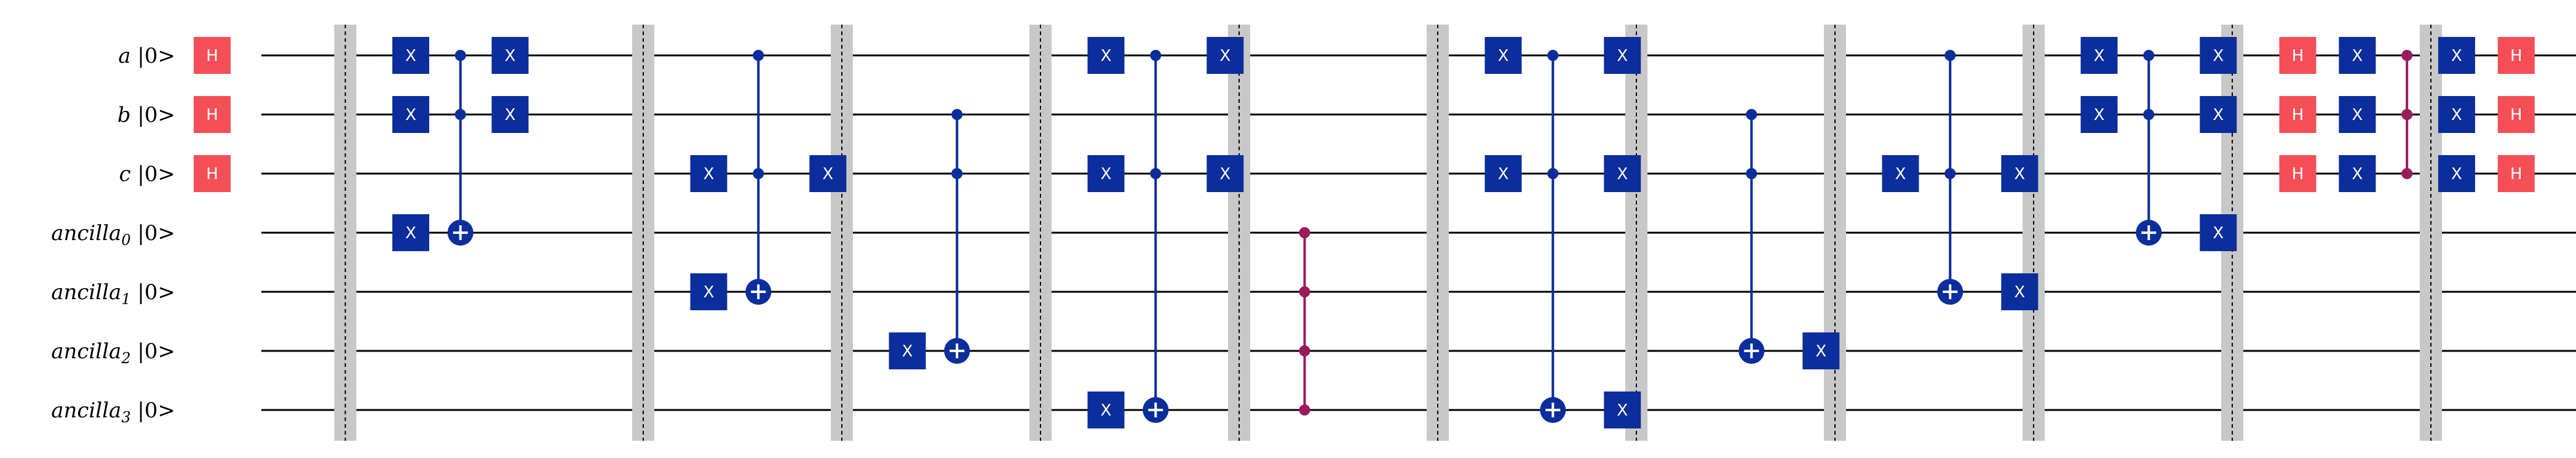 The height and width of the screenshot is (458, 2576). Describe the element at coordinates (125, 299) in the screenshot. I see `qubit-subscript: 1` at that location.